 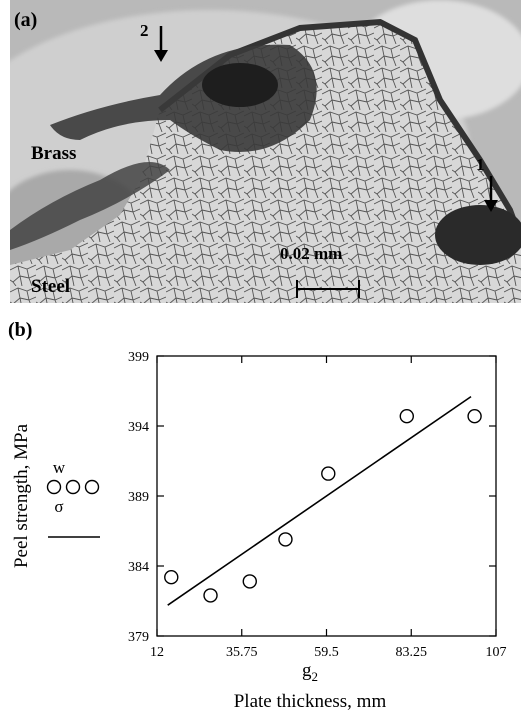 What do you see at coordinates (311, 253) in the screenshot?
I see `scale-bar-label: 0.02 mm` at bounding box center [311, 253].